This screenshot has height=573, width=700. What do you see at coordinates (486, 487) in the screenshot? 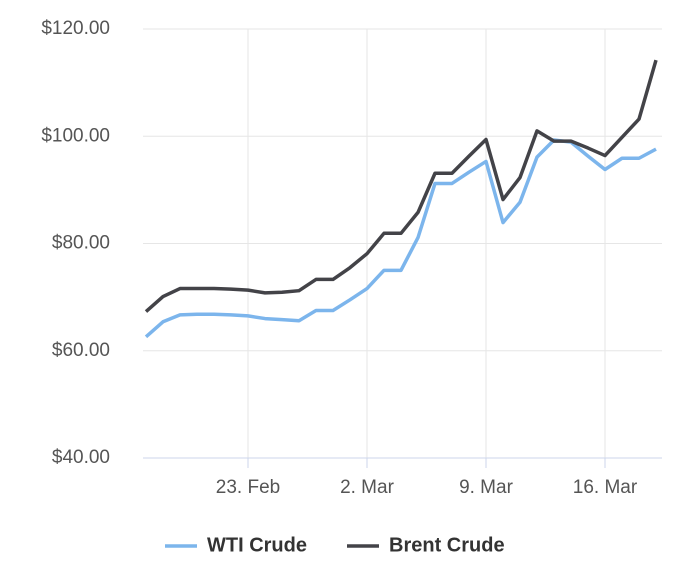
I see `x-tick-label: 9. Mar` at bounding box center [486, 487].